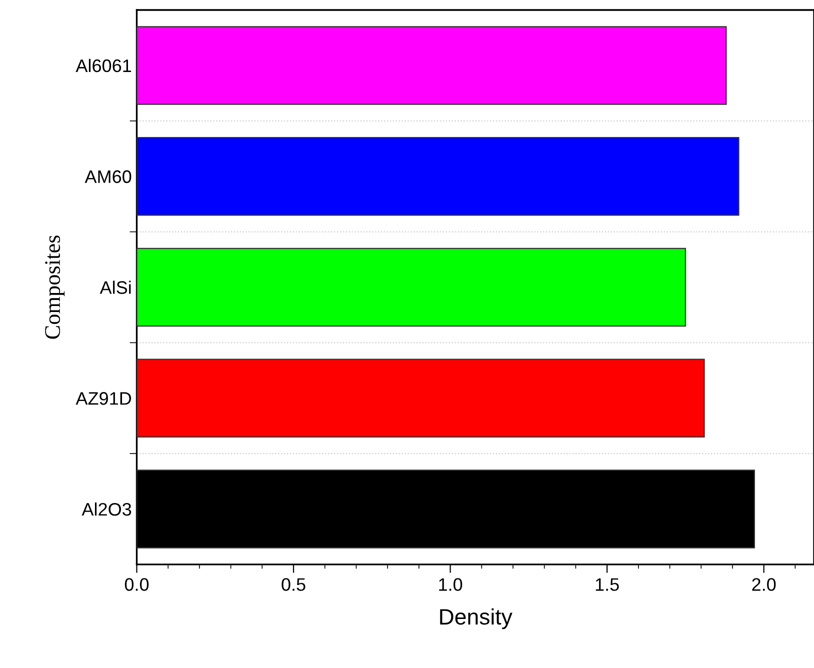 This screenshot has width=814, height=668. I want to click on x-tick-label: 0.0, so click(136, 584).